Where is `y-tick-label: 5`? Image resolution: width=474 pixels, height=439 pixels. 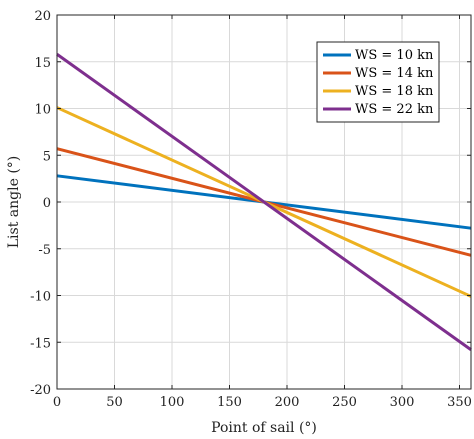 y-tick-label: 5 is located at coordinates (47, 156).